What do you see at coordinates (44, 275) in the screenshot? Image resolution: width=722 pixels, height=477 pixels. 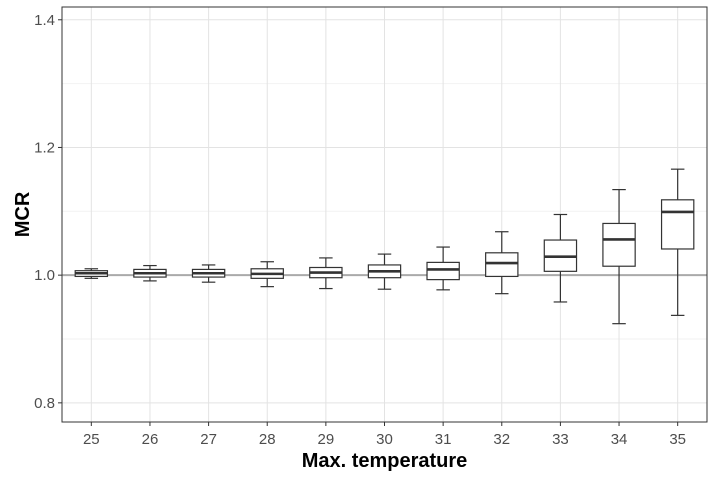 I see `y-tick-label: 1.0` at bounding box center [44, 275].